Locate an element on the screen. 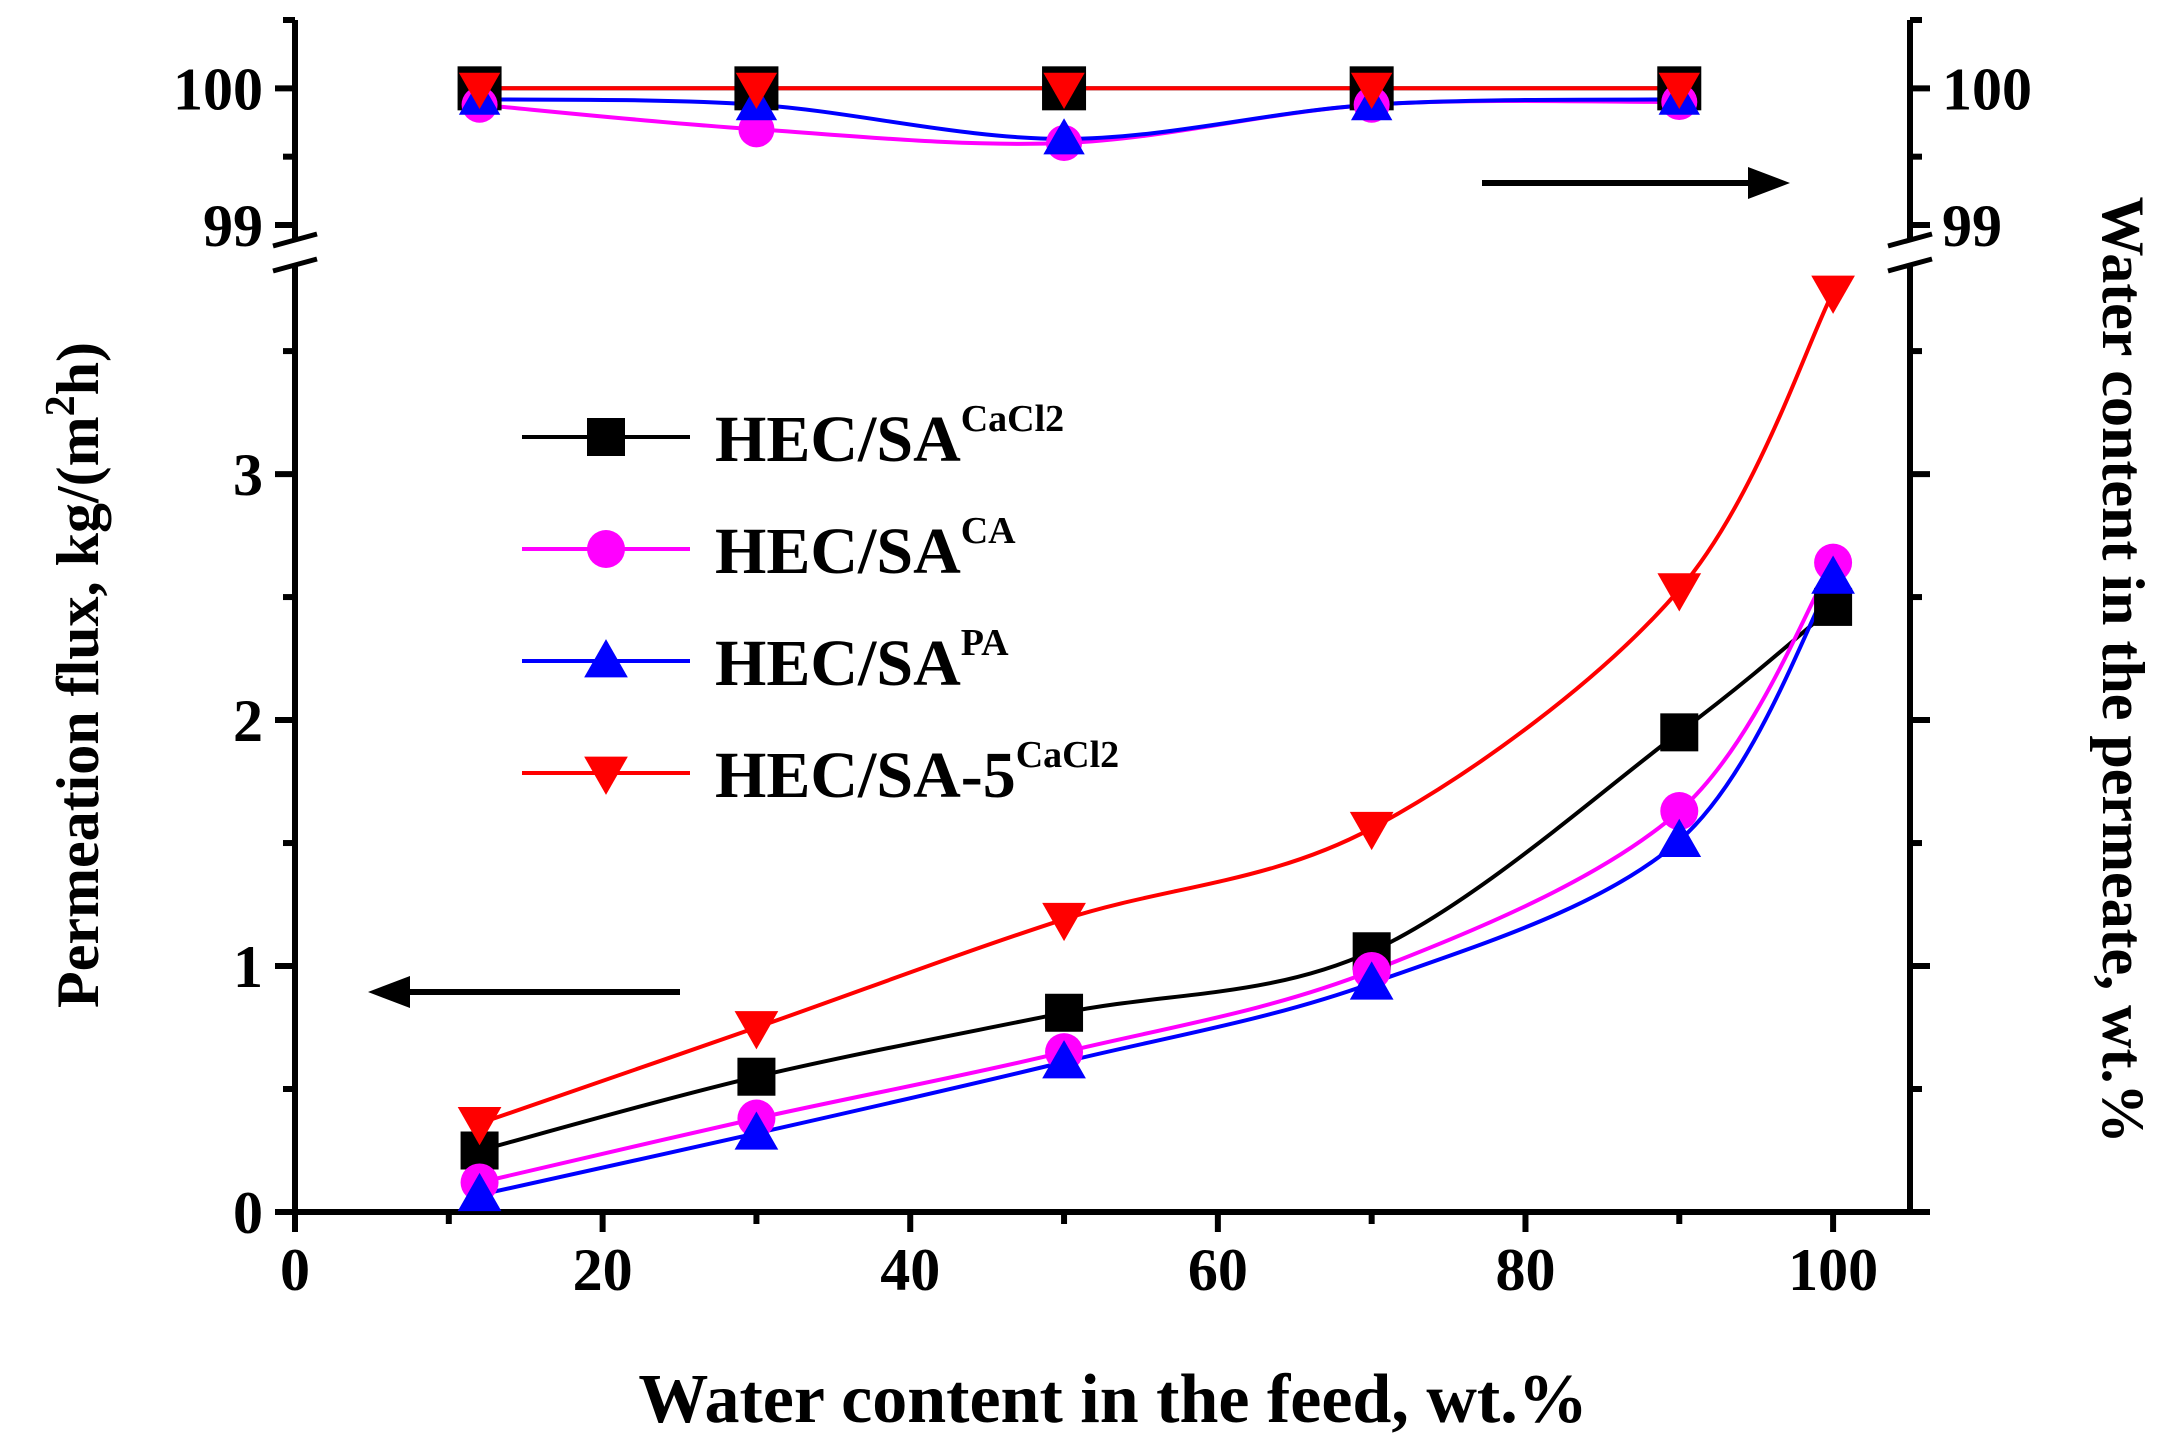 This screenshot has width=2178, height=1443. x-axis-label: Water content in the feed, wt.% is located at coordinates (1112, 1399).